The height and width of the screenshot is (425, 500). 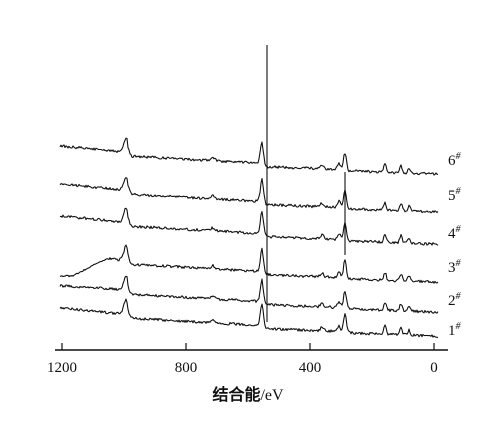 I want to click on x-axis-ticks: 1200 800 400 0, so click(x=242, y=359).